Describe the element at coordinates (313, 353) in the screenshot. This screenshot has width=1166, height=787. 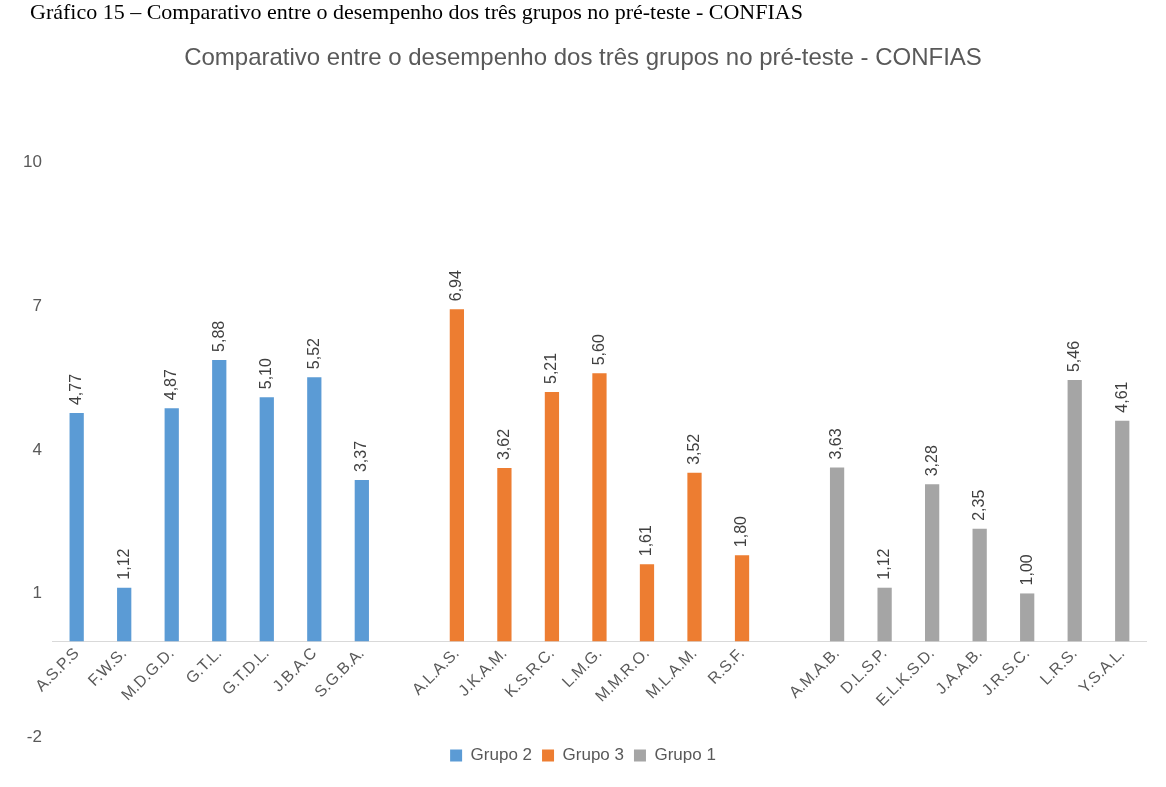
I see `data-label: 5,52` at that location.